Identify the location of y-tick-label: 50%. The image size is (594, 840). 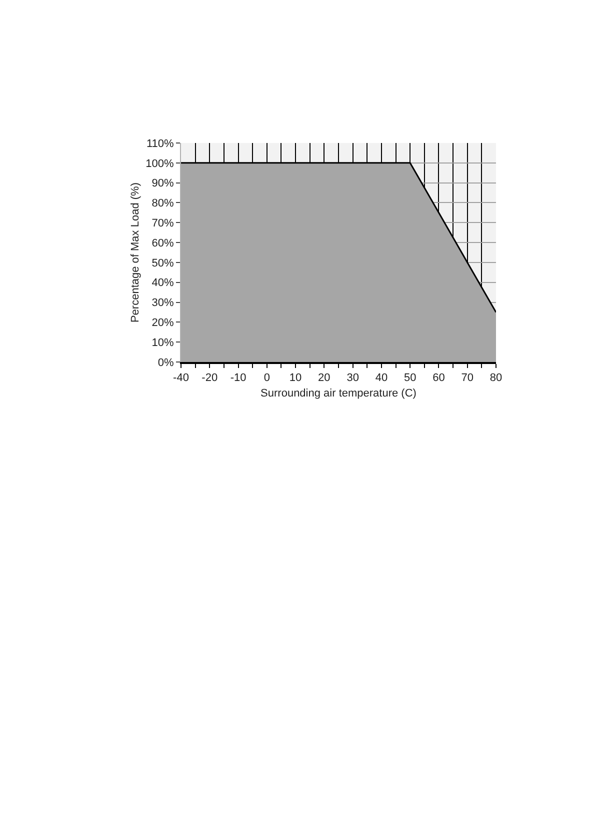
(163, 263).